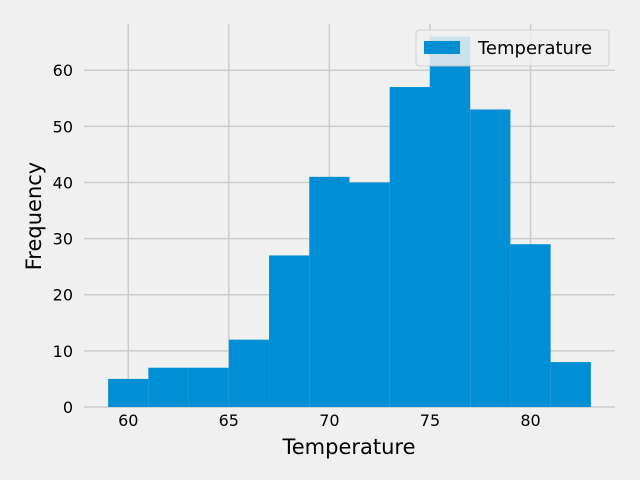 Image resolution: width=640 pixels, height=480 pixels. I want to click on y-tick-label: 20, so click(63, 295).